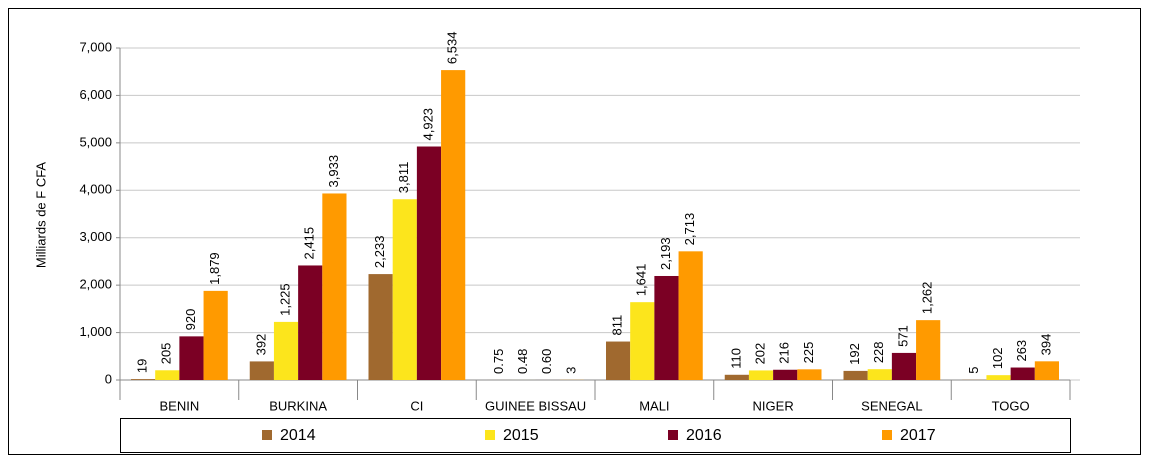  What do you see at coordinates (521, 435) in the screenshot?
I see `legend-label: 2015` at bounding box center [521, 435].